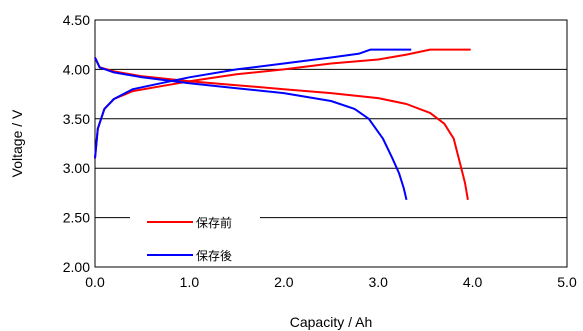 This screenshot has height=331, width=583. What do you see at coordinates (76, 218) in the screenshot?
I see `y-tick-label: 2.50` at bounding box center [76, 218].